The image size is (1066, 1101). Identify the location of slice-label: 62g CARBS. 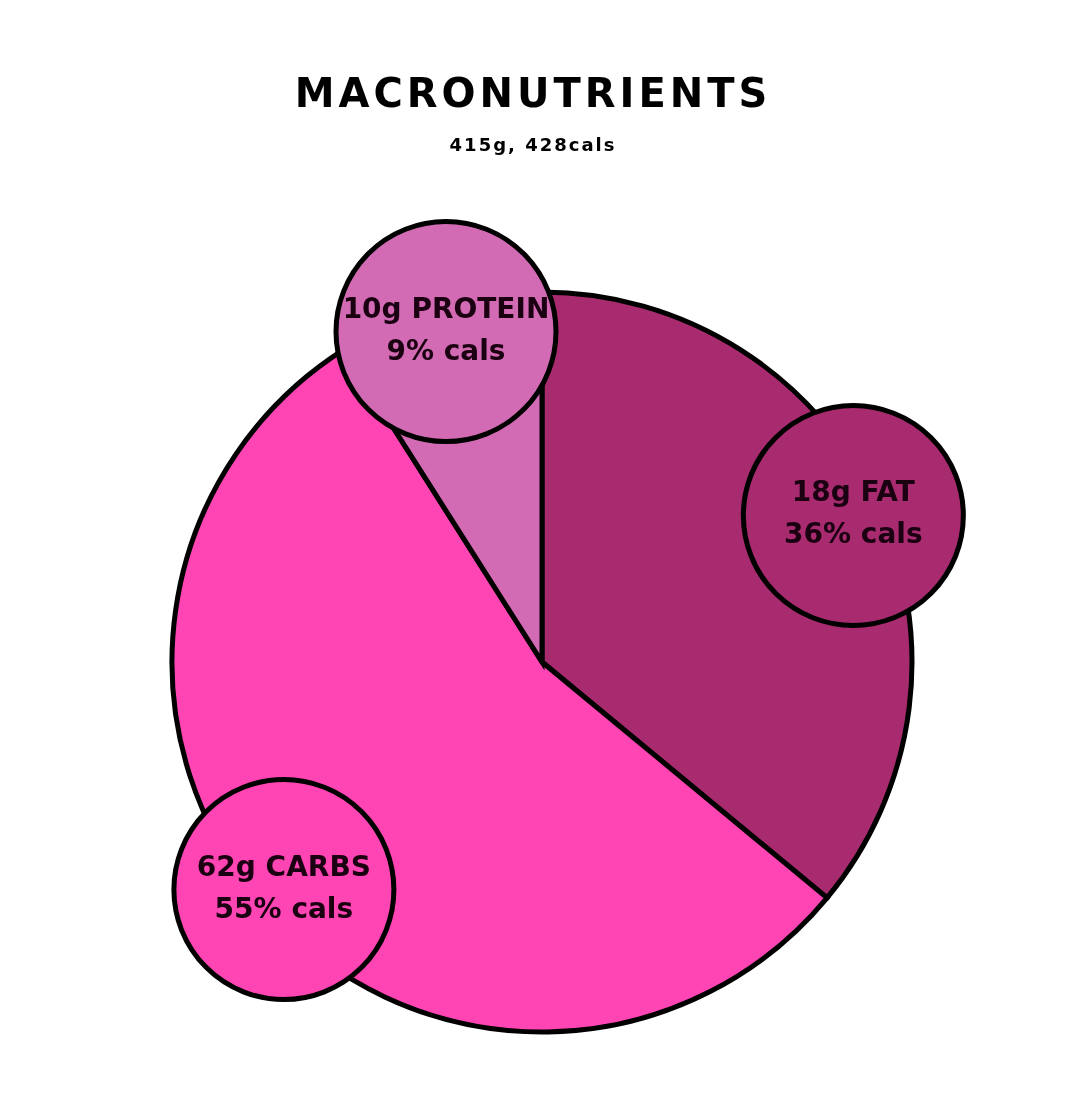
(283, 866).